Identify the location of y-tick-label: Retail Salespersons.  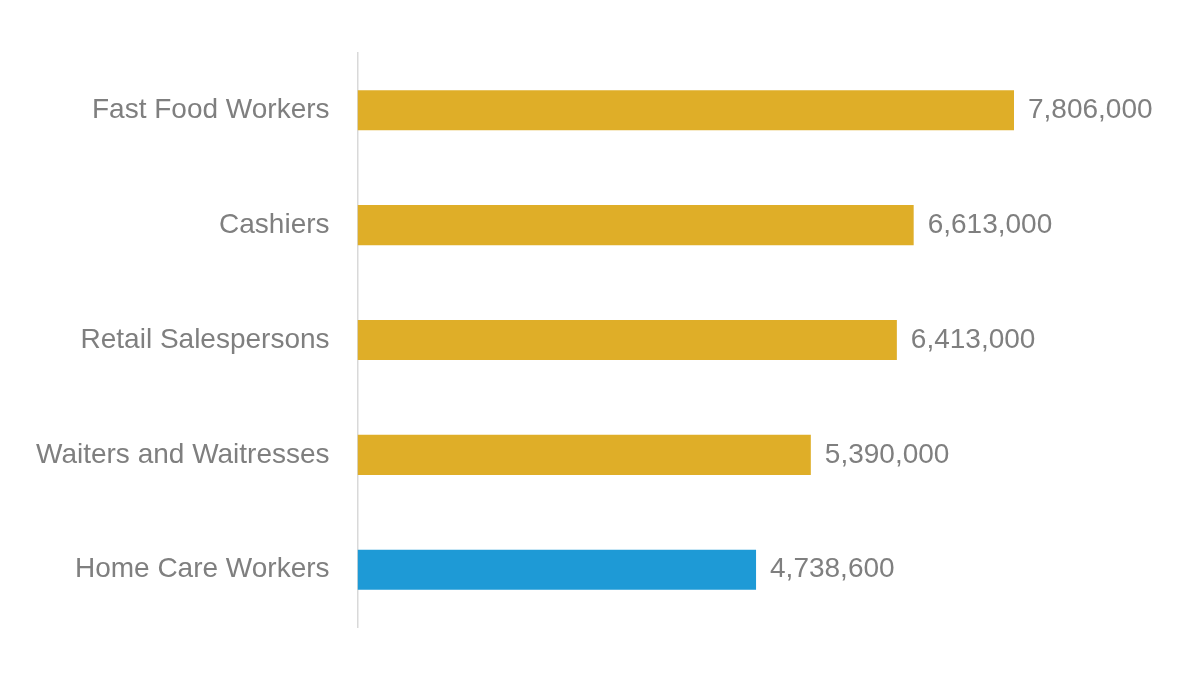
(205, 338).